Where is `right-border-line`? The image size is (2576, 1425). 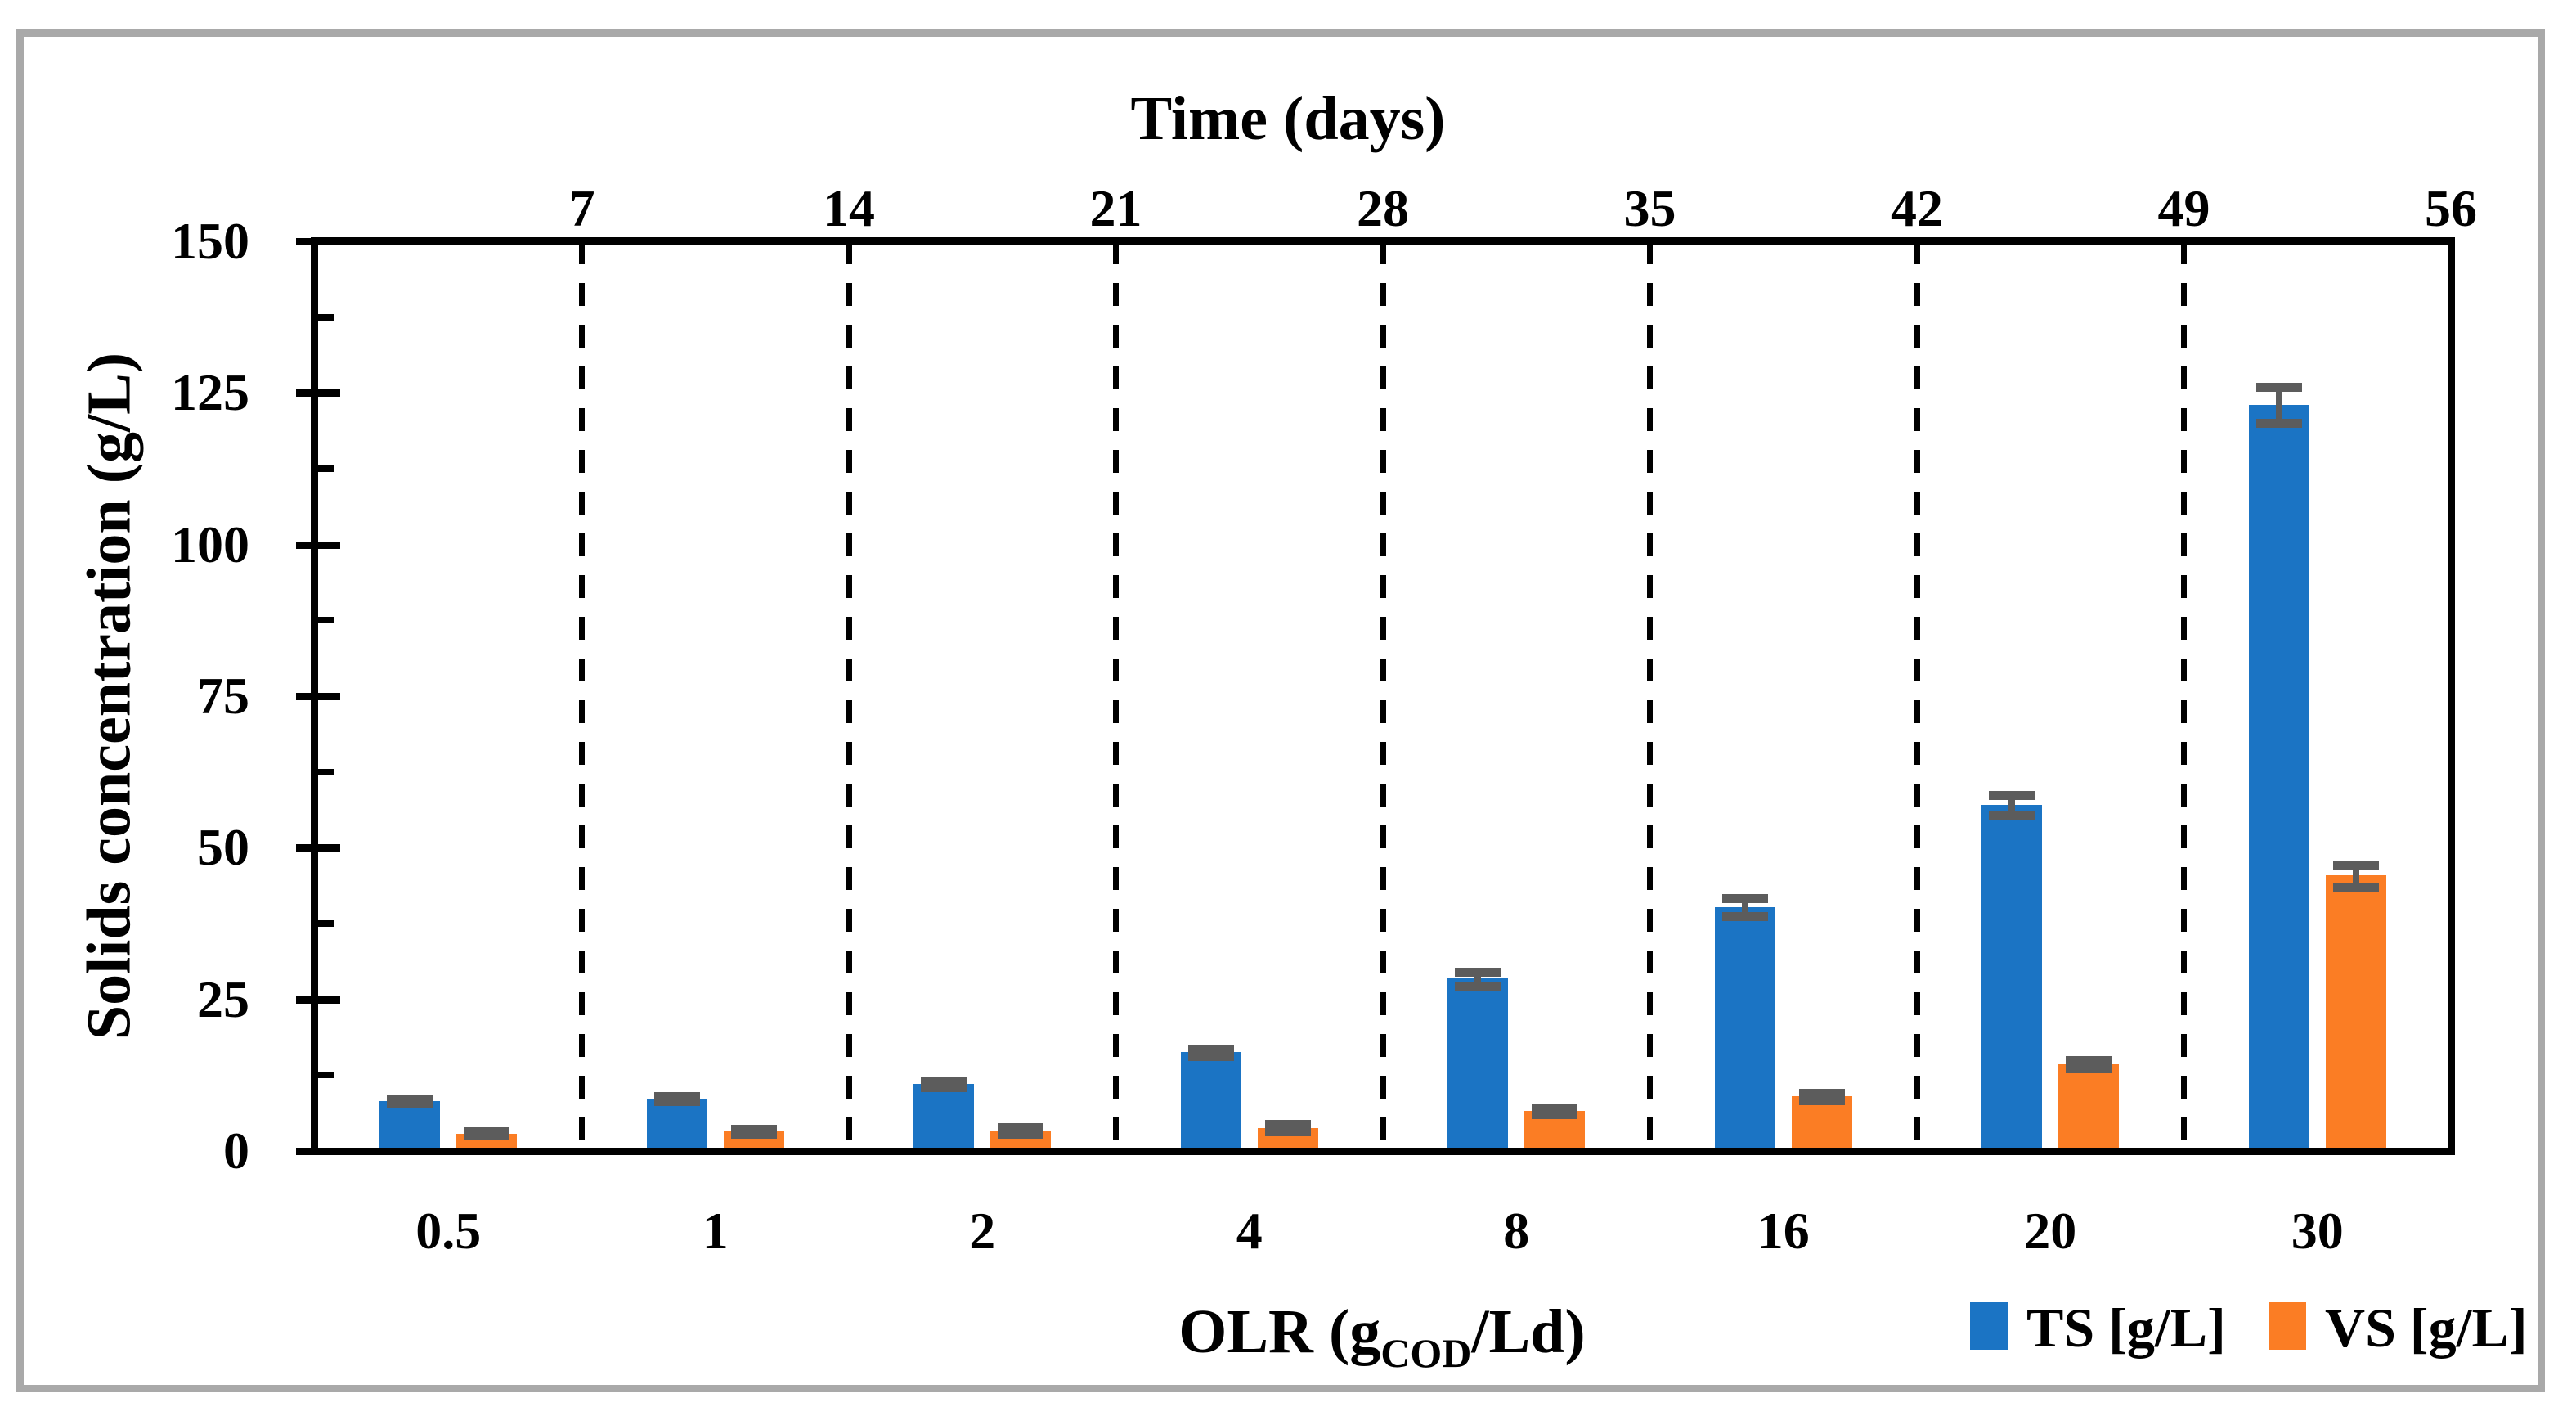
right-border-line is located at coordinates (2451, 696).